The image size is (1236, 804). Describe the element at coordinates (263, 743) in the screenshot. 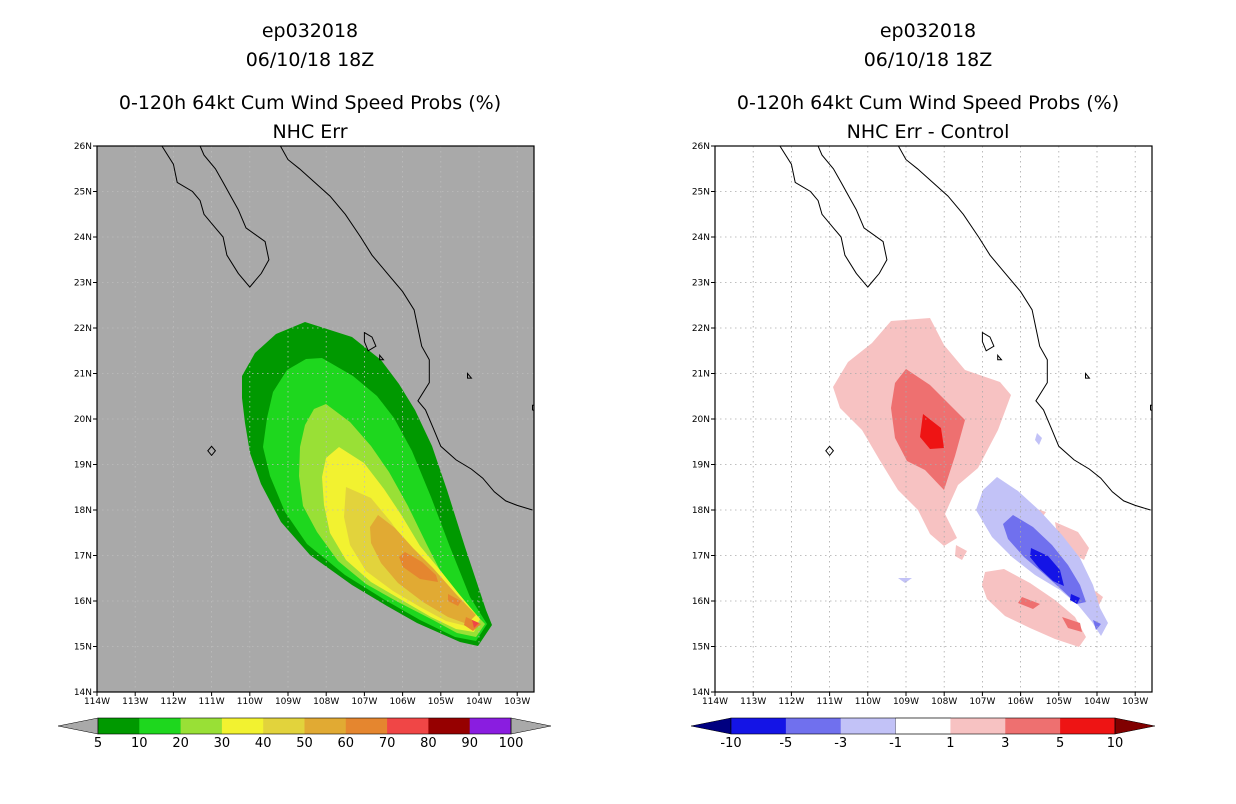

I see `colorbar-label: 40` at that location.